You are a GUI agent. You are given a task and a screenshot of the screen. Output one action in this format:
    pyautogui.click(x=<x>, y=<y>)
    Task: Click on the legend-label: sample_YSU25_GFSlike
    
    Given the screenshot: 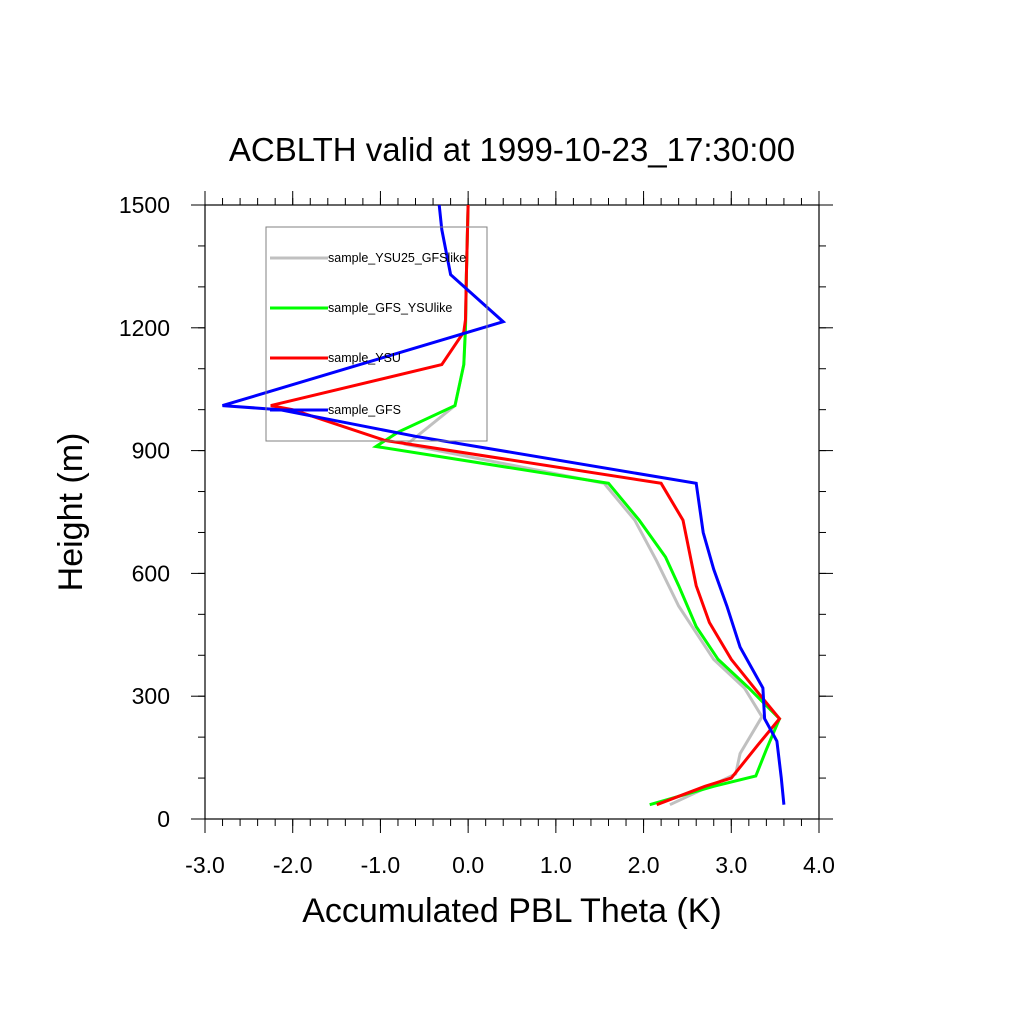 What is the action you would take?
    pyautogui.click(x=397, y=258)
    